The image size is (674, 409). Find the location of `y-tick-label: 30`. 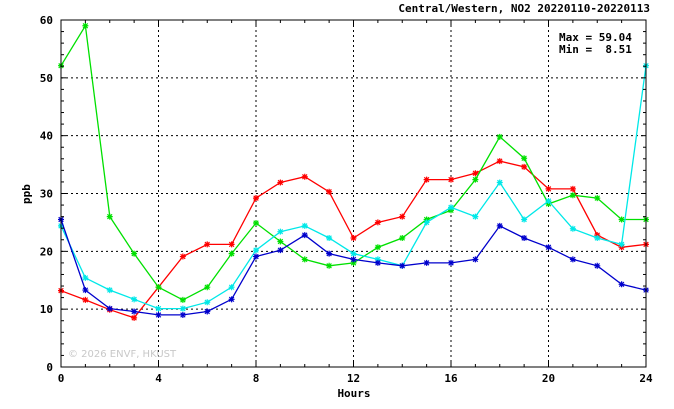

y-tick-label: 30 is located at coordinates (46, 194).